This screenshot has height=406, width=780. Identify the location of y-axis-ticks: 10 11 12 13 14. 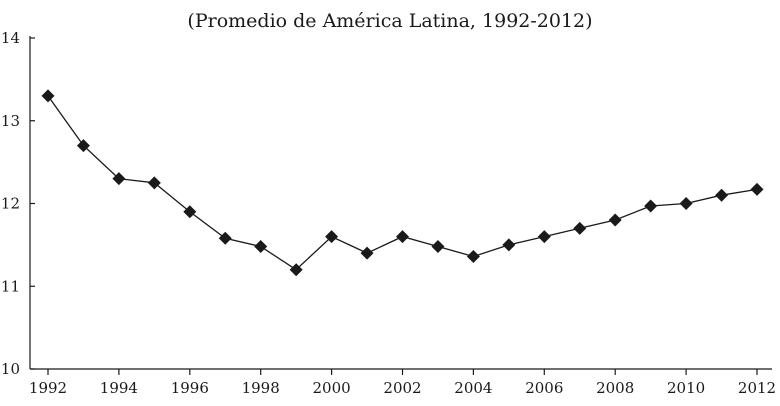
(18, 203).